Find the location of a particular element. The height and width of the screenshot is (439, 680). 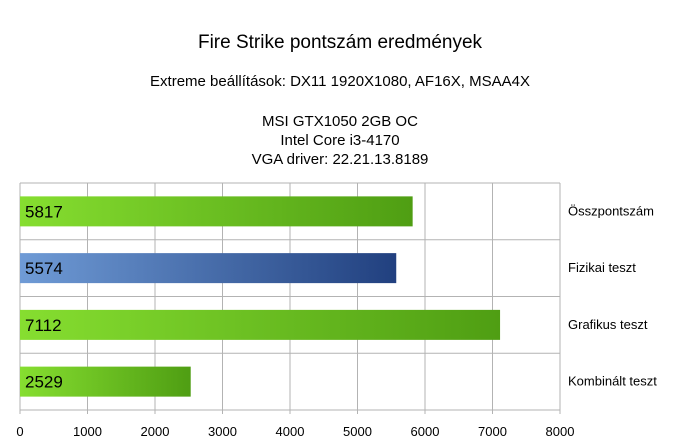

x-tick-label: 1000 is located at coordinates (87, 431).